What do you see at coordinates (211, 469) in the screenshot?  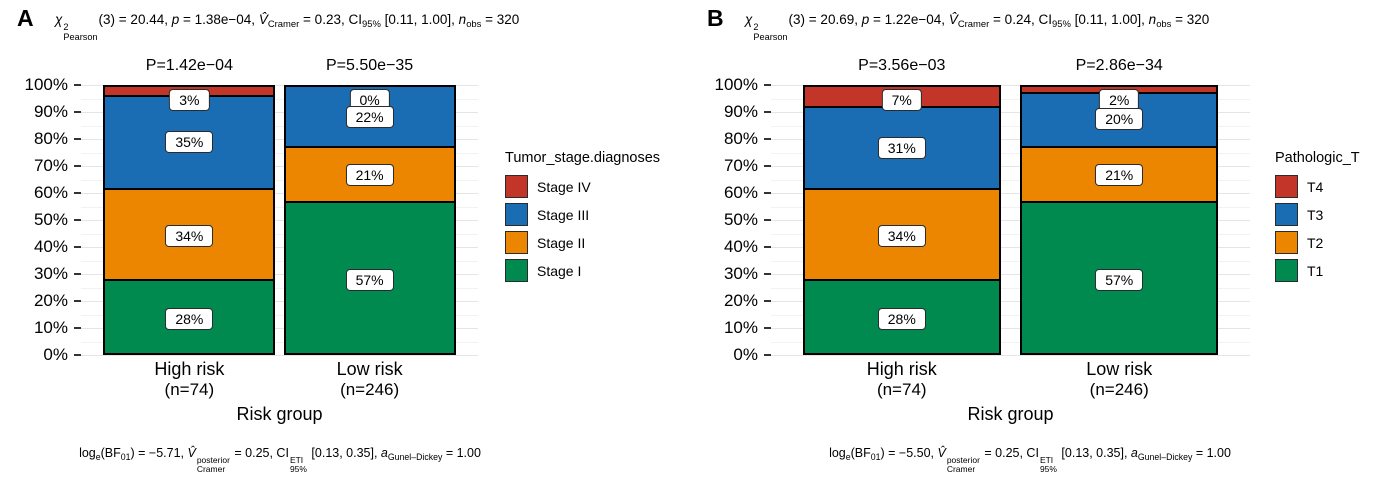 I see `text-fragment: Cramer` at bounding box center [211, 469].